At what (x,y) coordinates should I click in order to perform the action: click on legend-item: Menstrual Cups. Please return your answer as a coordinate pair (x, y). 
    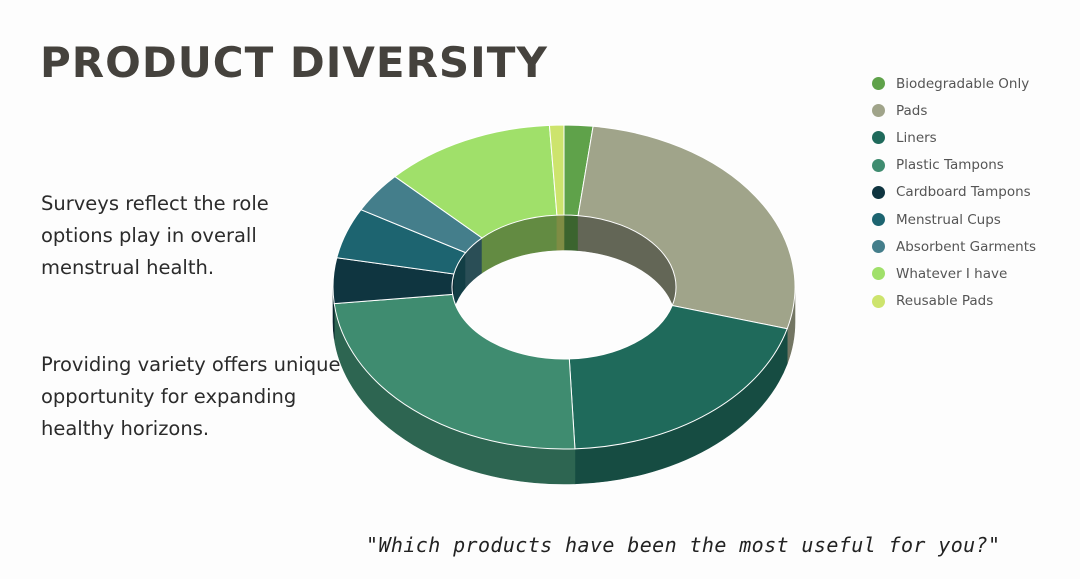
    Looking at the image, I should click on (972, 219).